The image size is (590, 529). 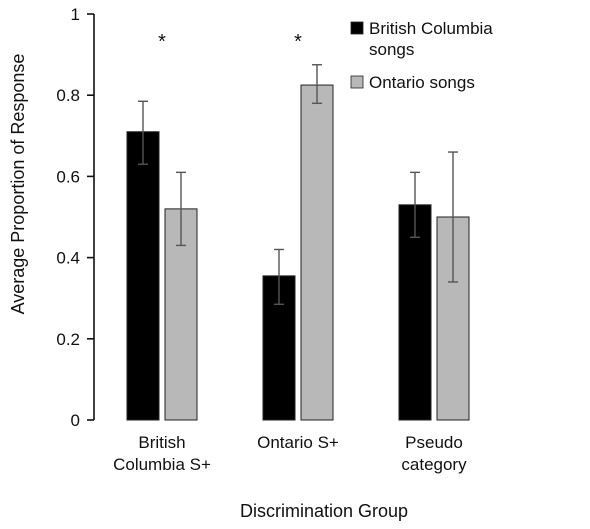 I want to click on y-tick-label: 0.4, so click(x=68, y=258).